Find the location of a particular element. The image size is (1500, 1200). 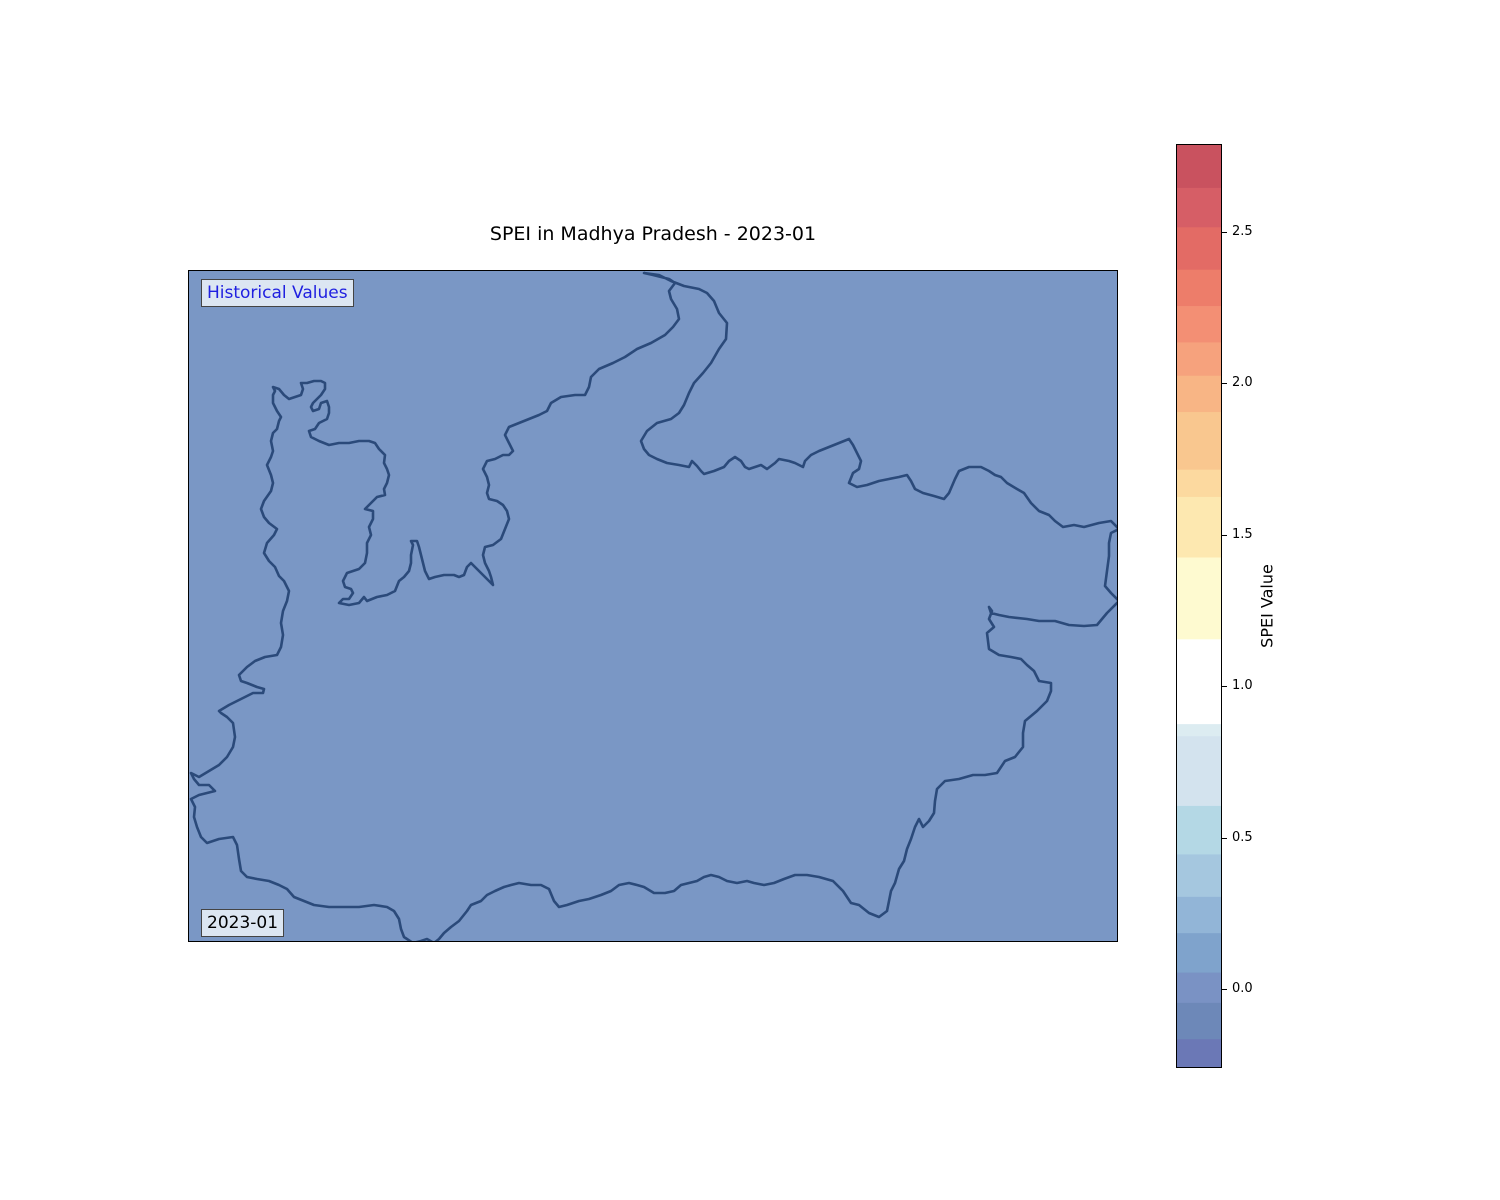

colorbar-tick-label: 2.0 is located at coordinates (1242, 383).